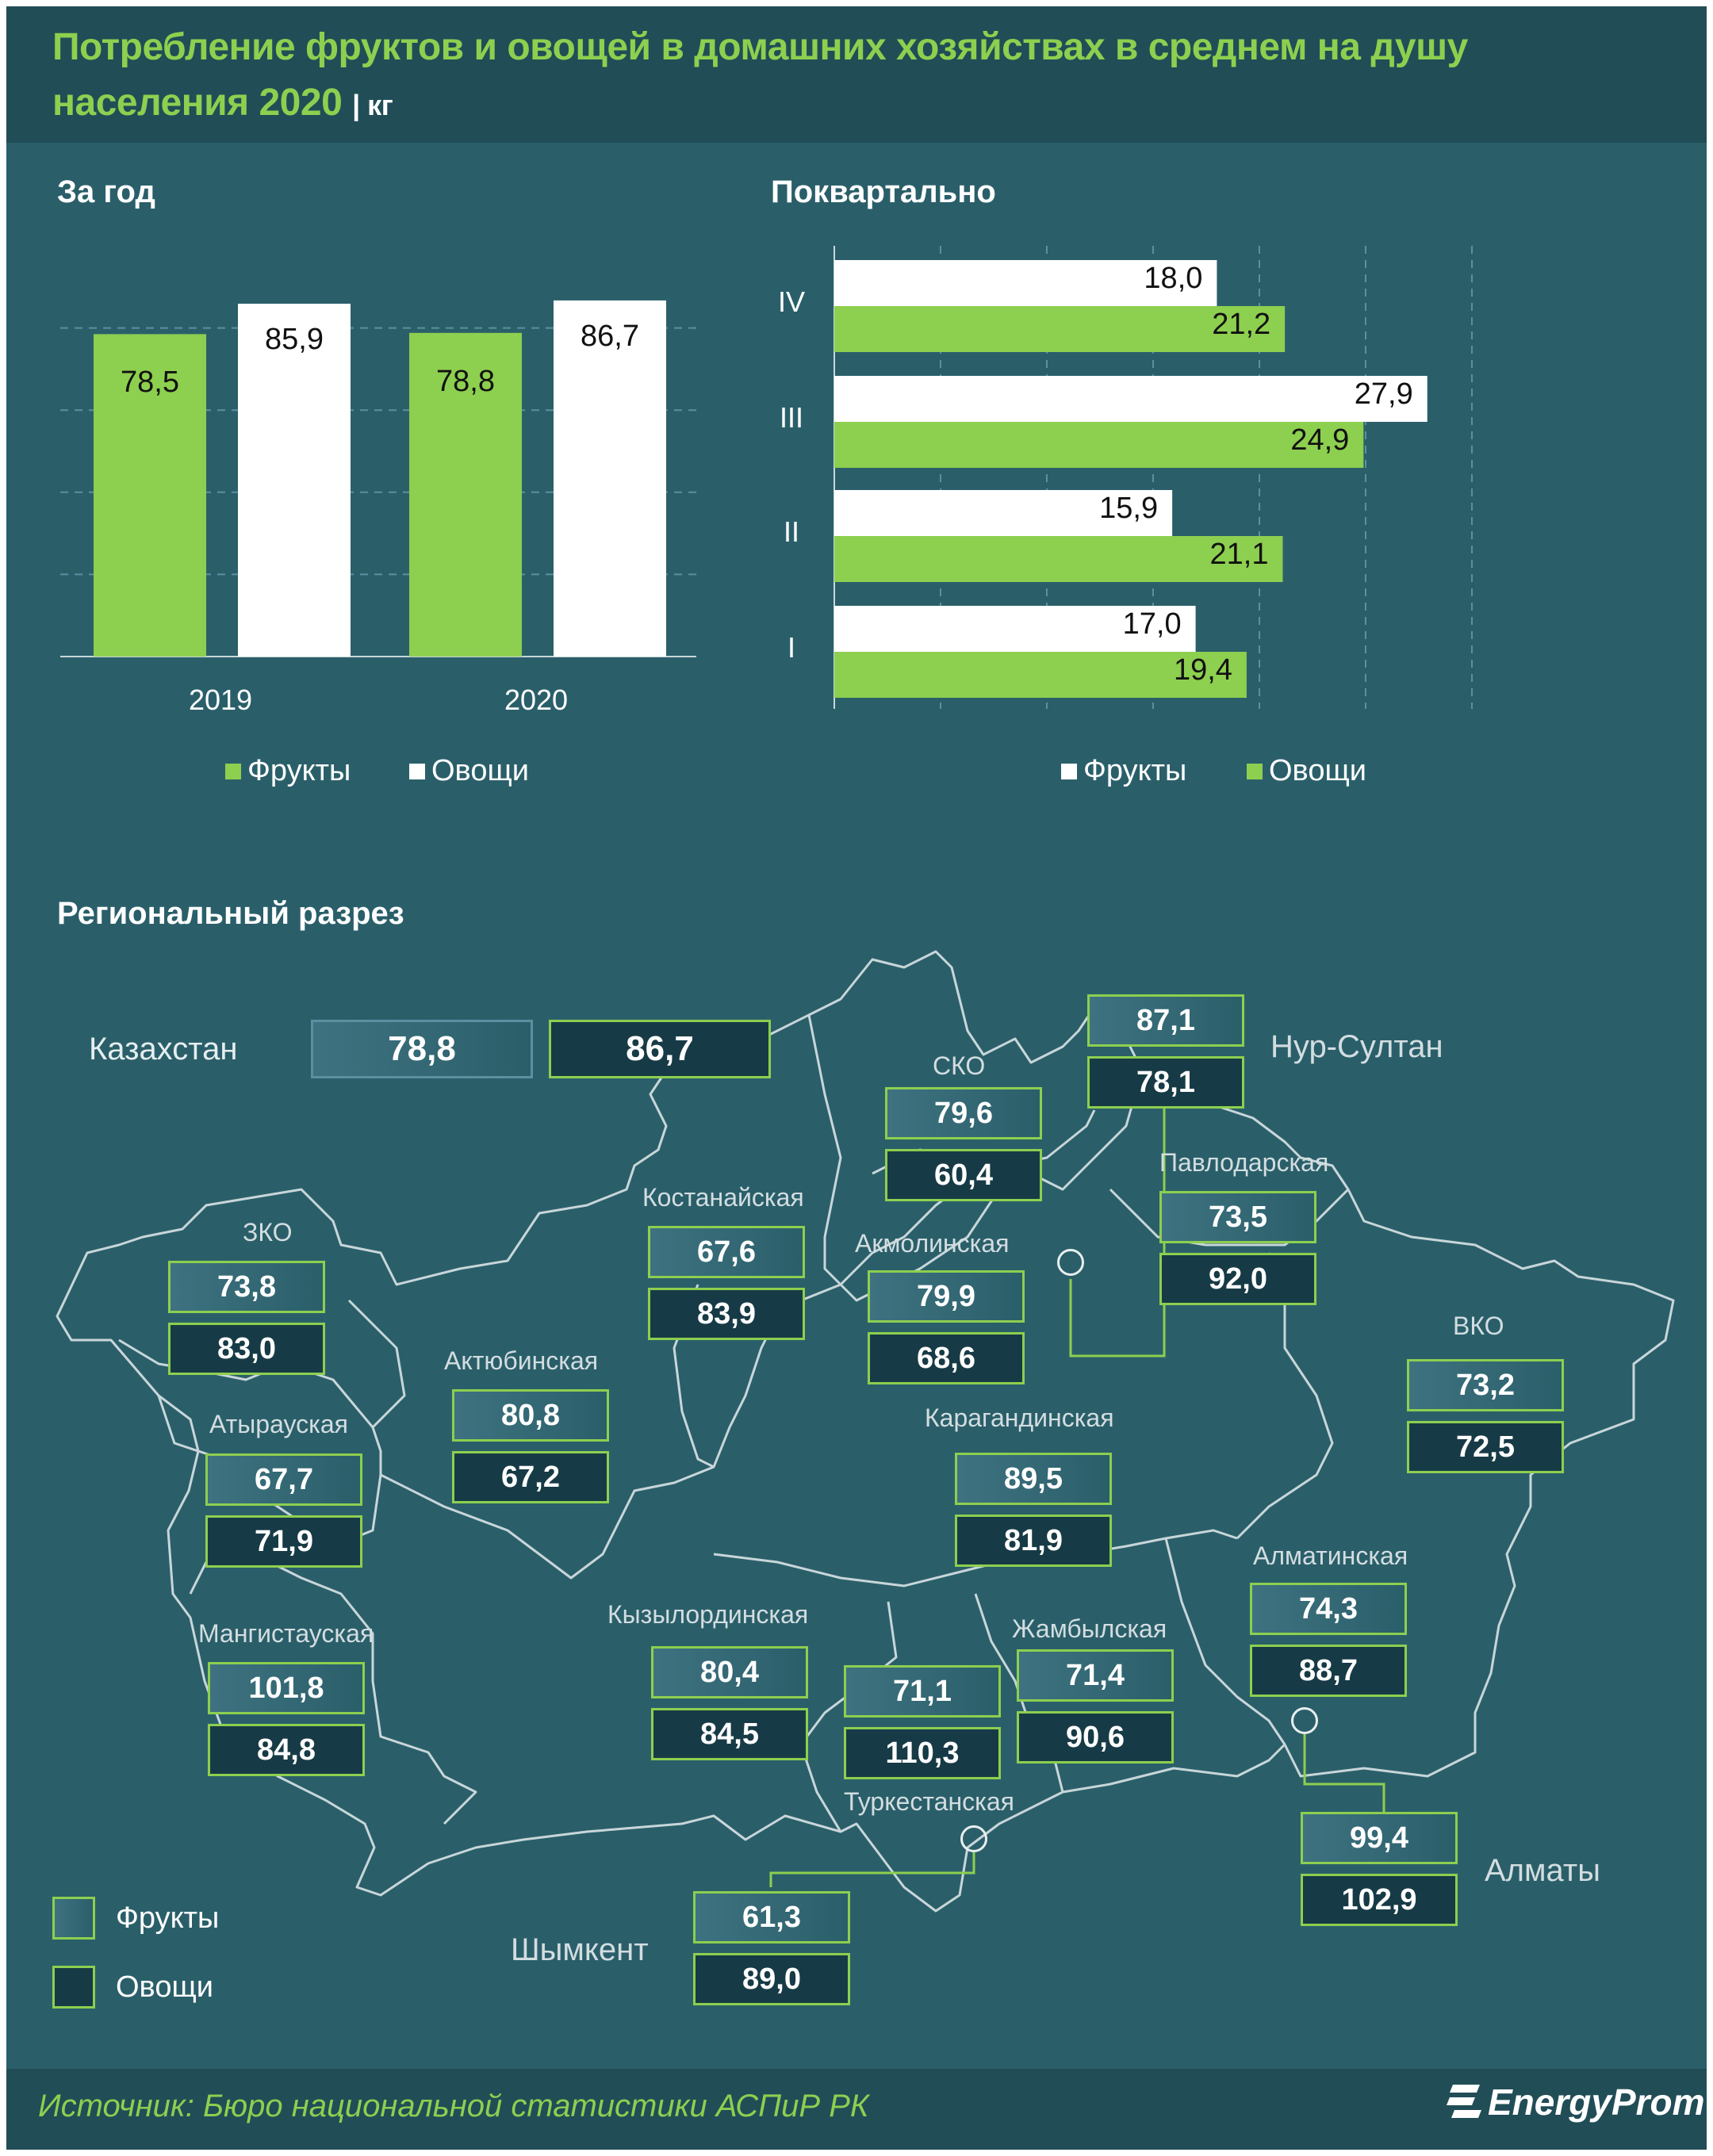  I want to click on quarterly-category-label: II, so click(791, 531).